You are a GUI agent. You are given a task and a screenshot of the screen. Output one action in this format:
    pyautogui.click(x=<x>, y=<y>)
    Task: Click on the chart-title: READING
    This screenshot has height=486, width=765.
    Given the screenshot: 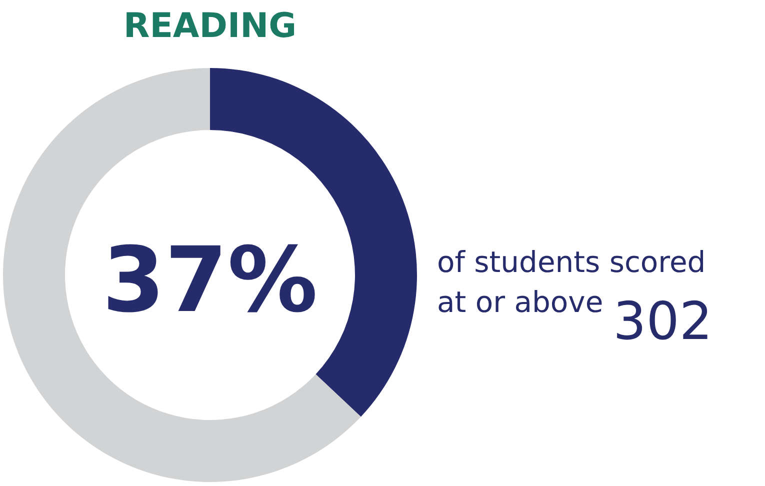 What is the action you would take?
    pyautogui.click(x=210, y=26)
    